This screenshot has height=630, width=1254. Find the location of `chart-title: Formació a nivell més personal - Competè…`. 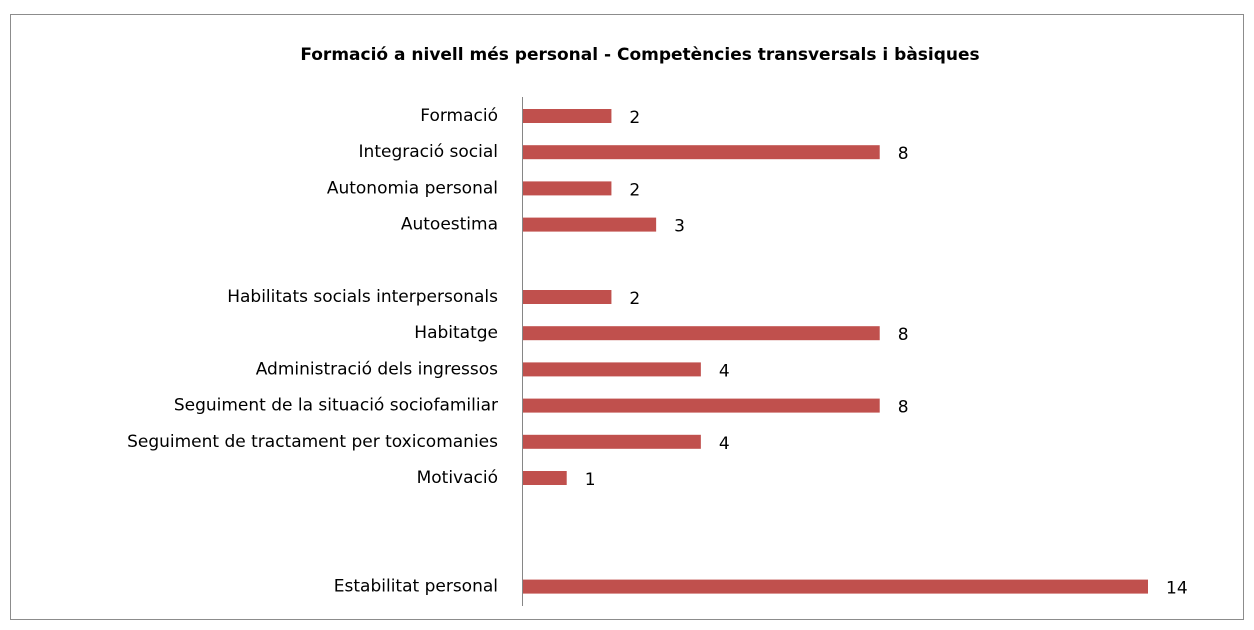

chart-title: Formació a nivell més personal - Competè… is located at coordinates (639, 55).